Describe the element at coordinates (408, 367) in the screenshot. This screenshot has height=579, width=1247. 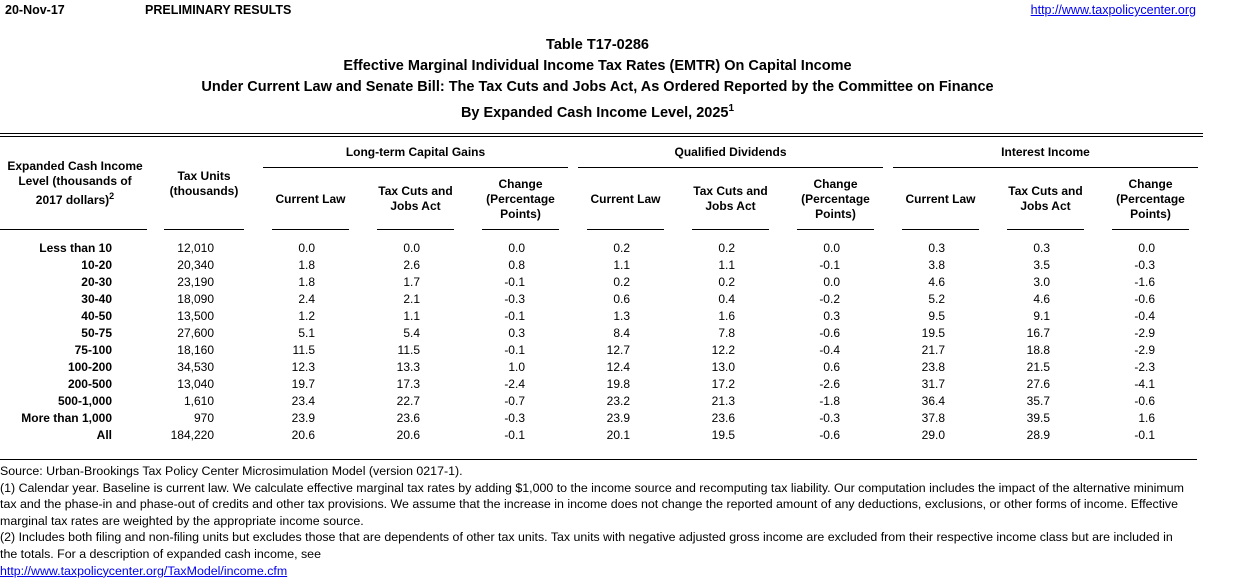
I see `value-cell: 13.3` at that location.